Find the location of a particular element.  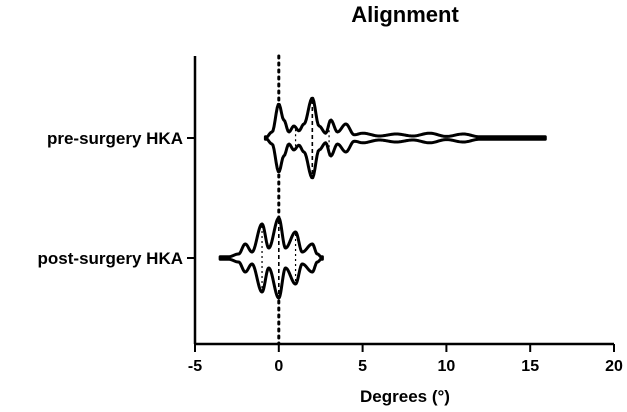

x-tick-label: 0 is located at coordinates (278, 366).